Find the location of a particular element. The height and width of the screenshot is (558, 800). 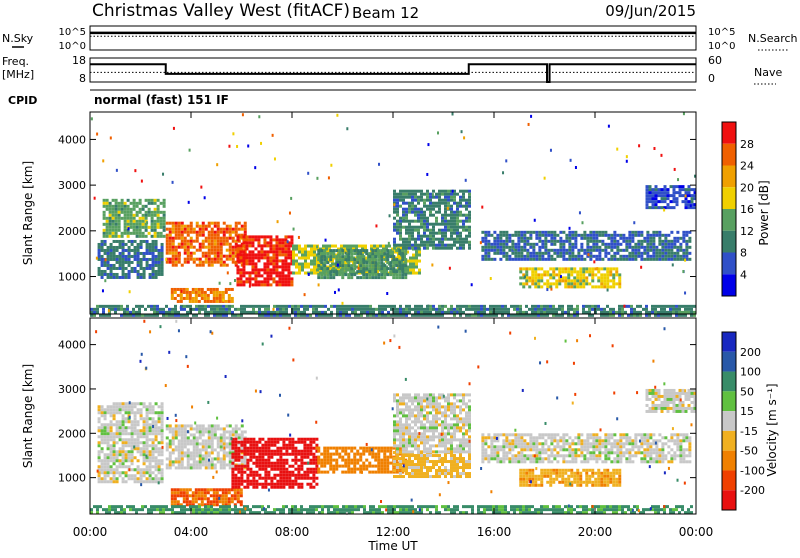

noise-ytick-right-bottom: 10^0 is located at coordinates (721, 46).